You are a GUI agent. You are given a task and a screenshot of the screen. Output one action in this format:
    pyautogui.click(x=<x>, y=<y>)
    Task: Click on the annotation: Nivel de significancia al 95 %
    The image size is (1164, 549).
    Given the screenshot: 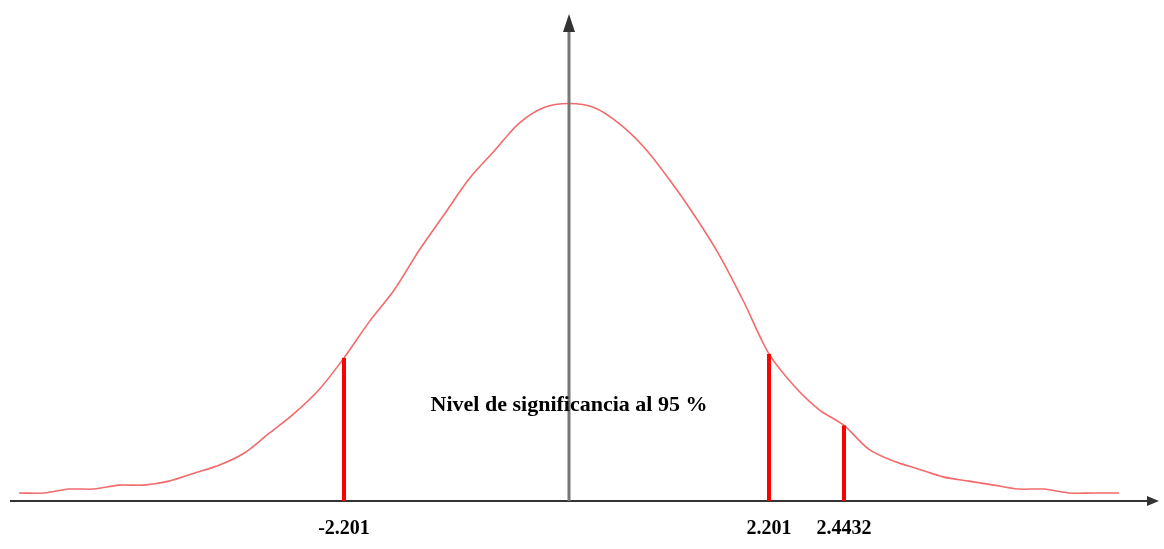 What is the action you would take?
    pyautogui.click(x=569, y=404)
    